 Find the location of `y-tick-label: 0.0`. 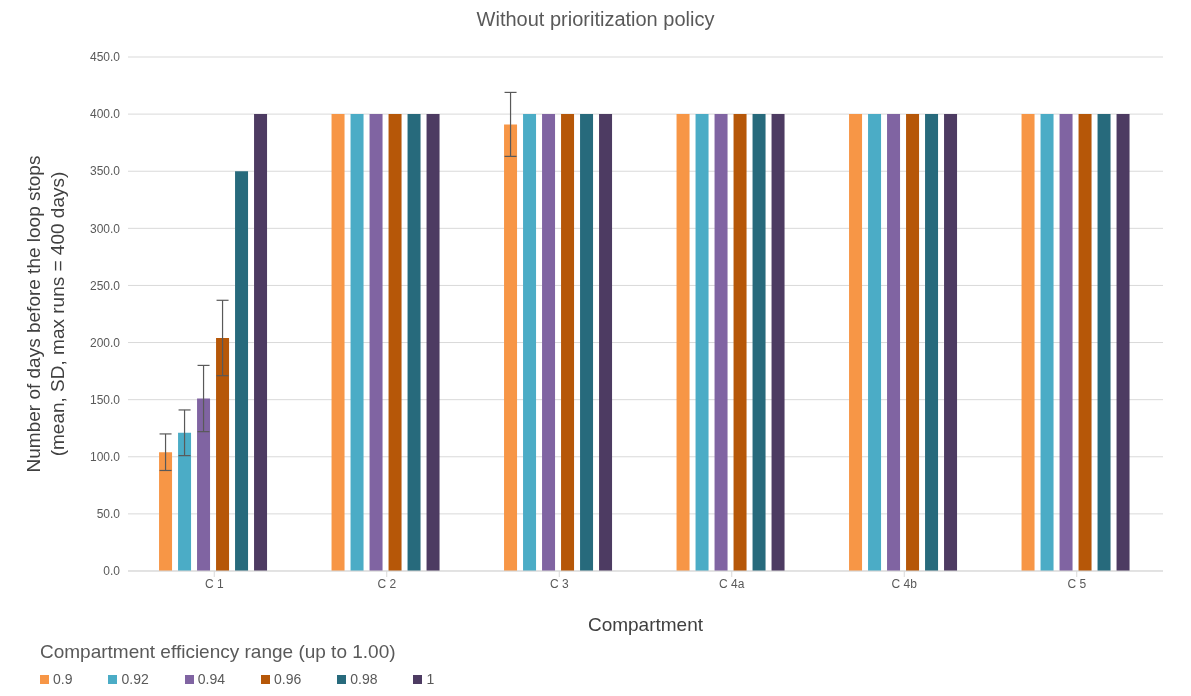

y-tick-label: 0.0 is located at coordinates (112, 571).